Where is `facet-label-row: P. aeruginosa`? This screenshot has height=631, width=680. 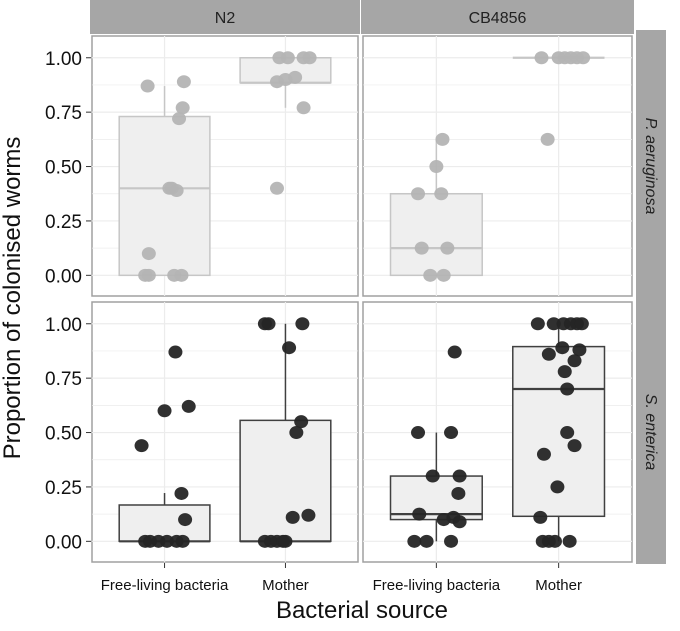 facet-label-row: P. aeruginosa is located at coordinates (650, 166).